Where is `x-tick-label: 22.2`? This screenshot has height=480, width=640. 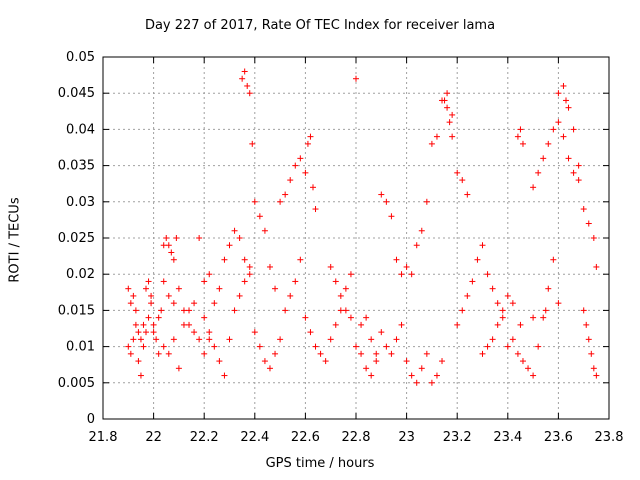 x-tick-label: 22.2 is located at coordinates (204, 437).